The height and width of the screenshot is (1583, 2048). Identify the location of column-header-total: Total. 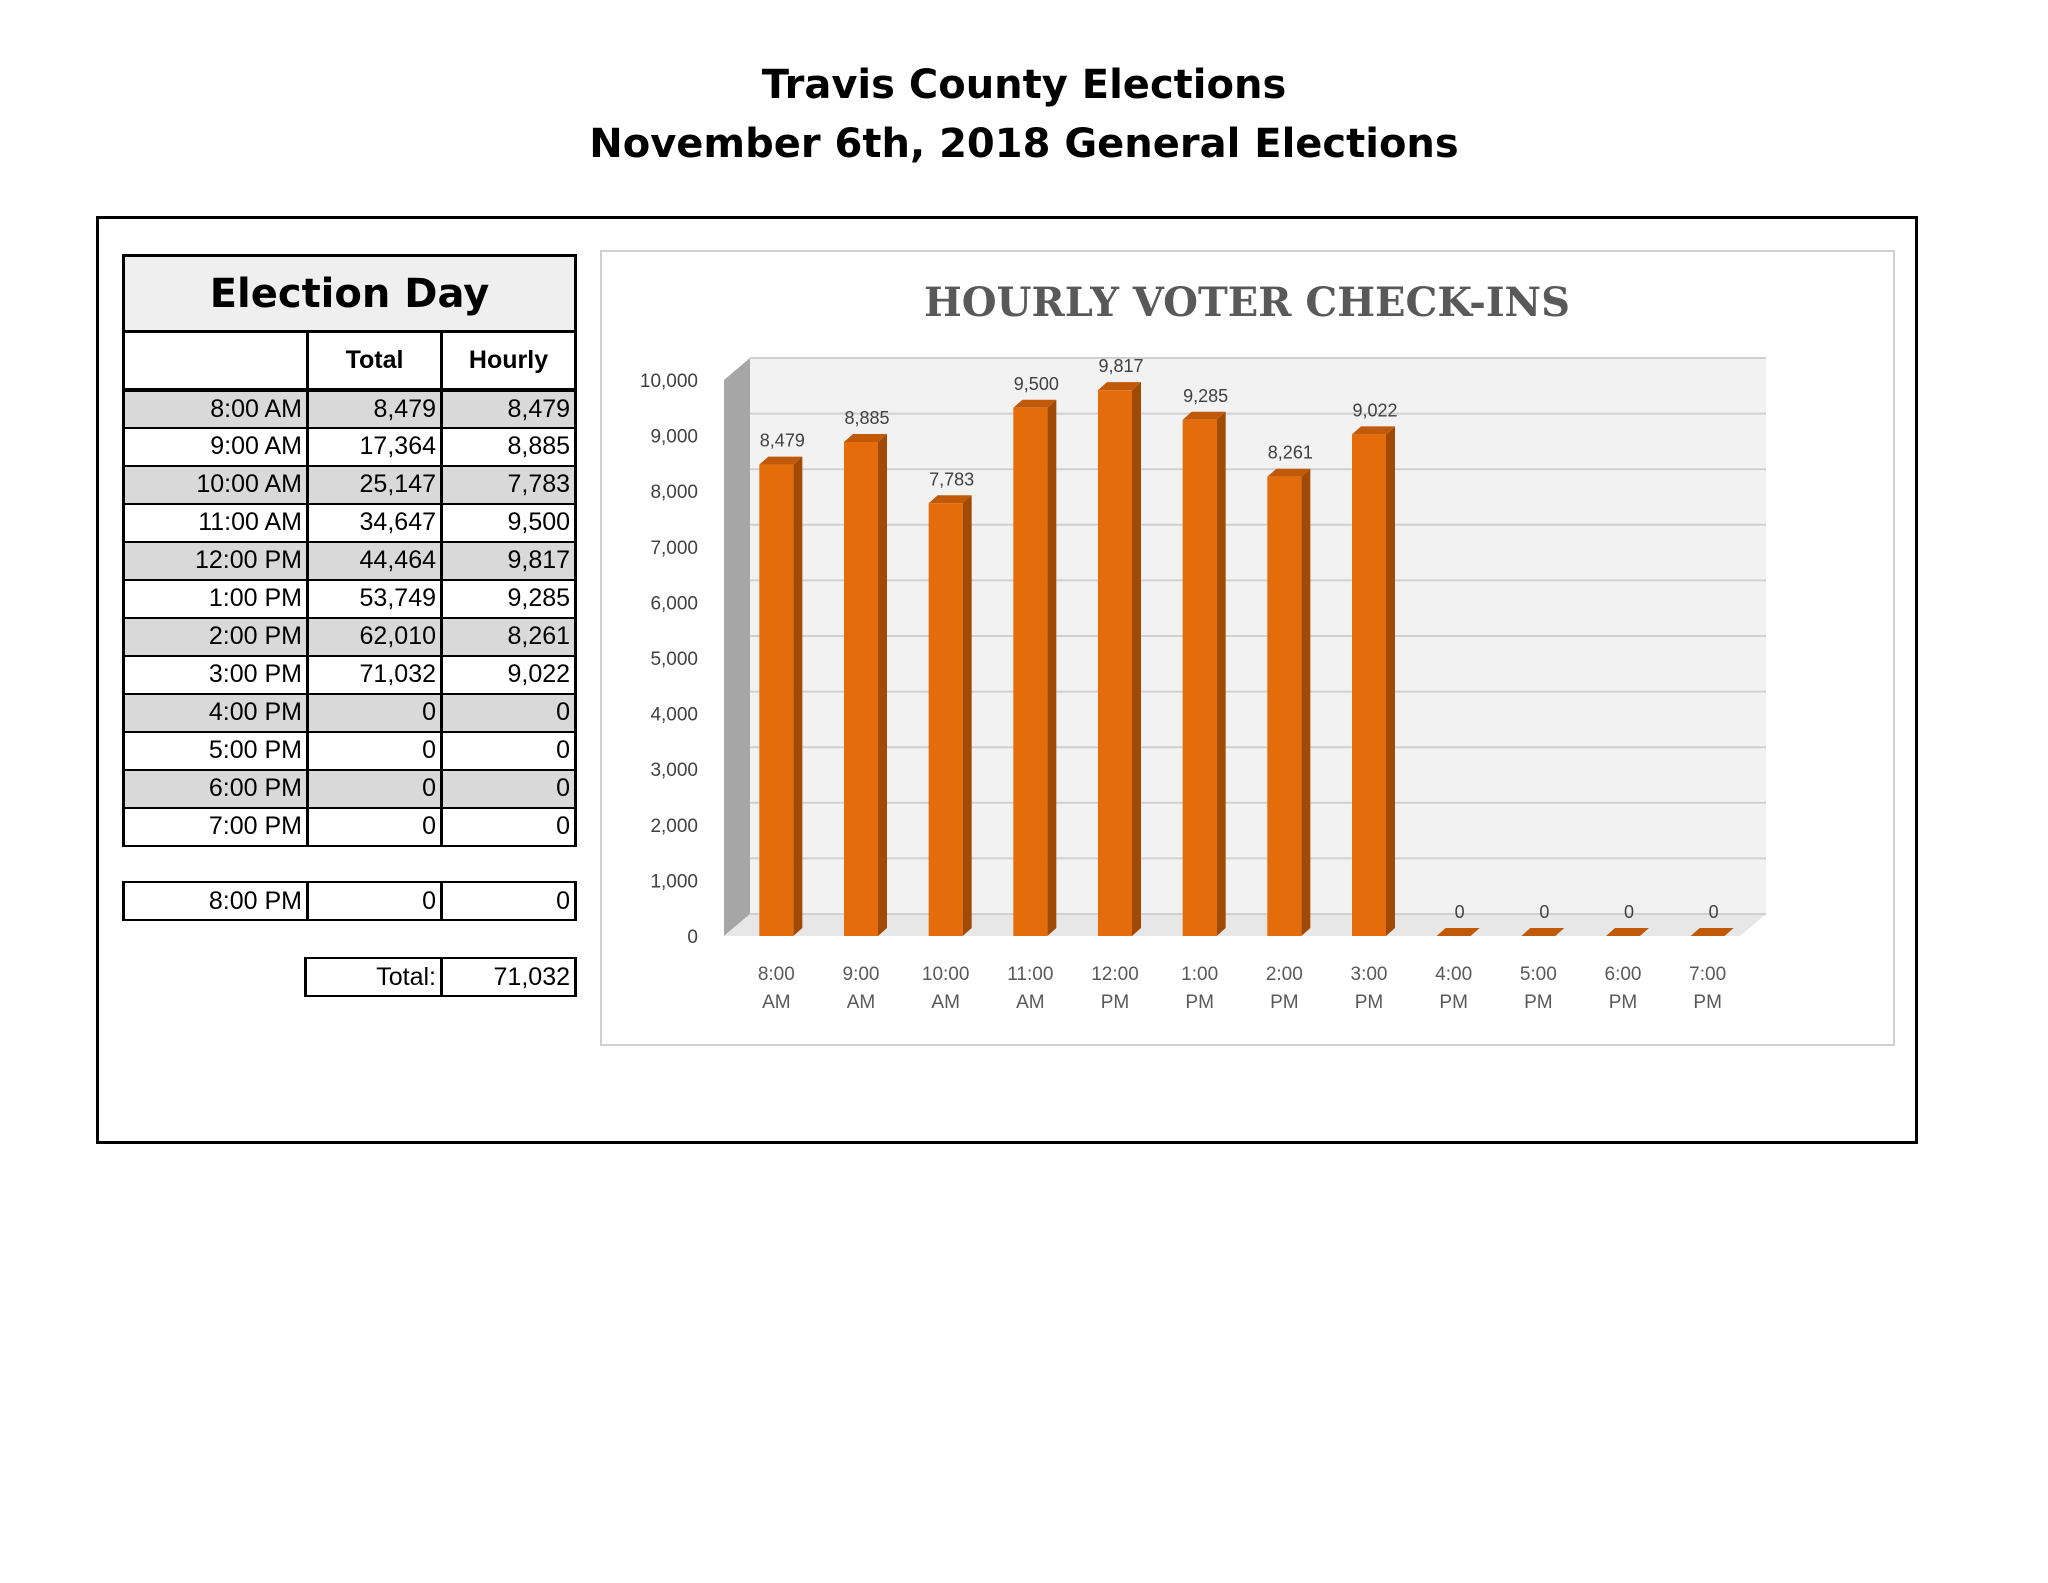
(374, 361).